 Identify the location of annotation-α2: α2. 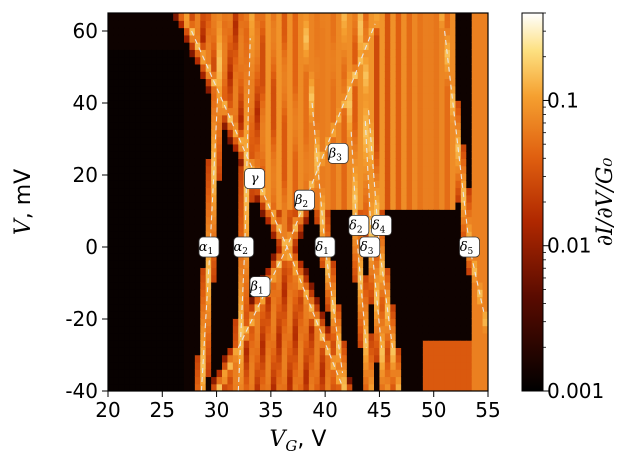
(244, 247).